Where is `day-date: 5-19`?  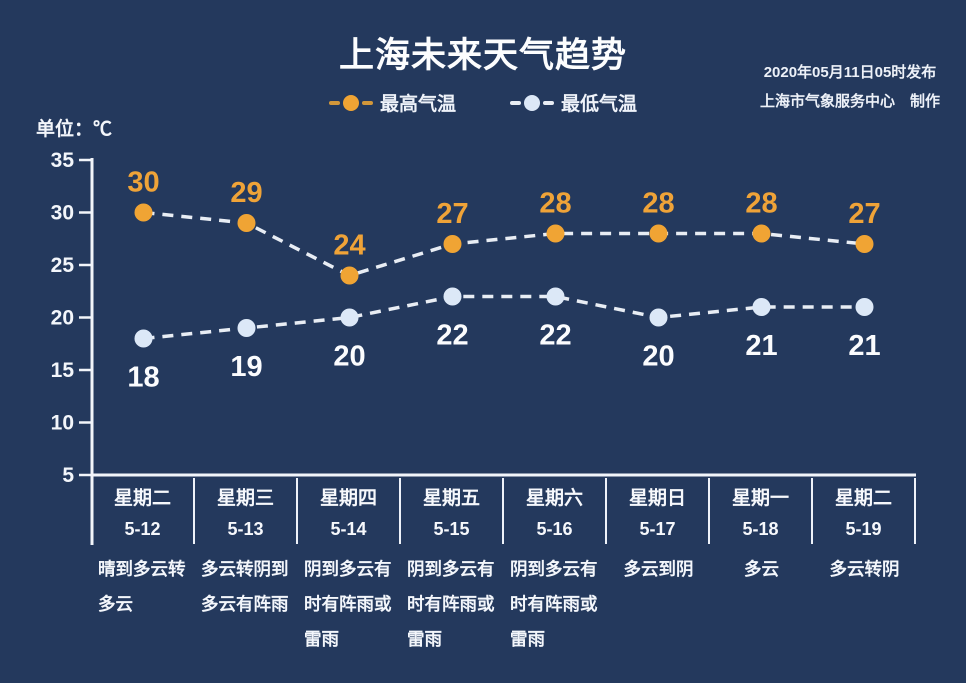 day-date: 5-19 is located at coordinates (863, 528).